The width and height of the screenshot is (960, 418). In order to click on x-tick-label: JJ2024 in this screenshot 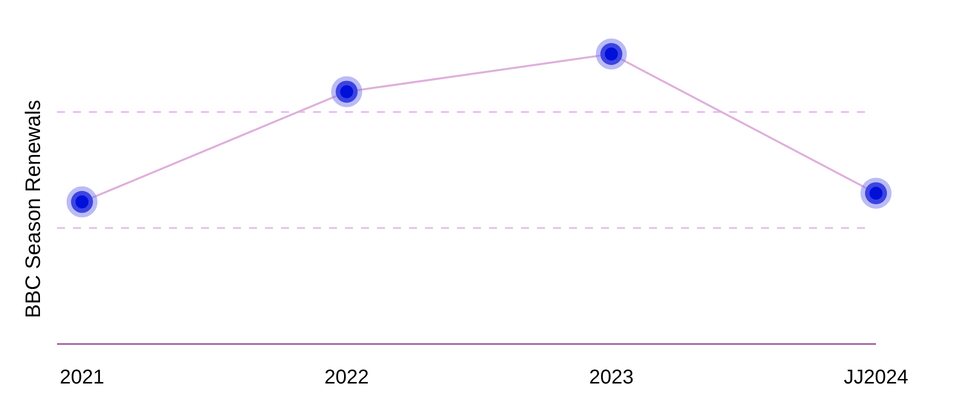, I will do `click(876, 377)`.